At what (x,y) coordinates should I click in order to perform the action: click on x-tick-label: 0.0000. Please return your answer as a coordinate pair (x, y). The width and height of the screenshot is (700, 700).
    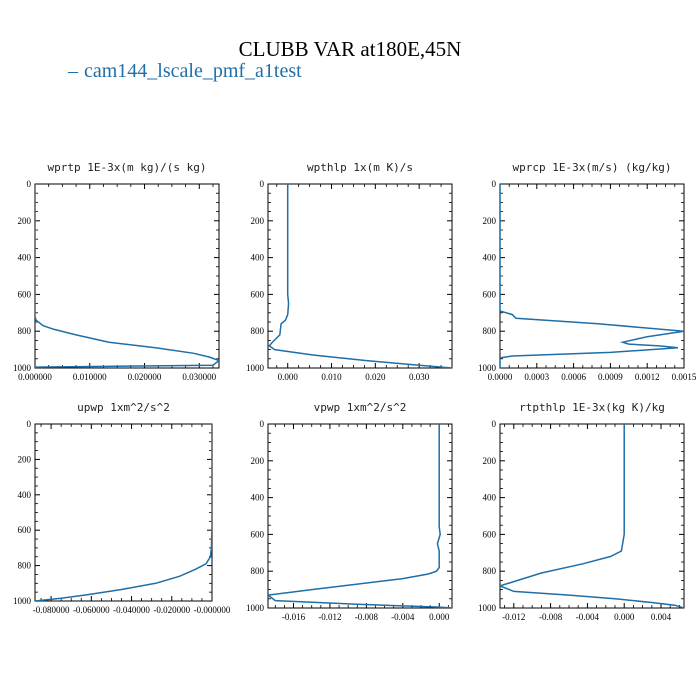
    Looking at the image, I should click on (500, 377).